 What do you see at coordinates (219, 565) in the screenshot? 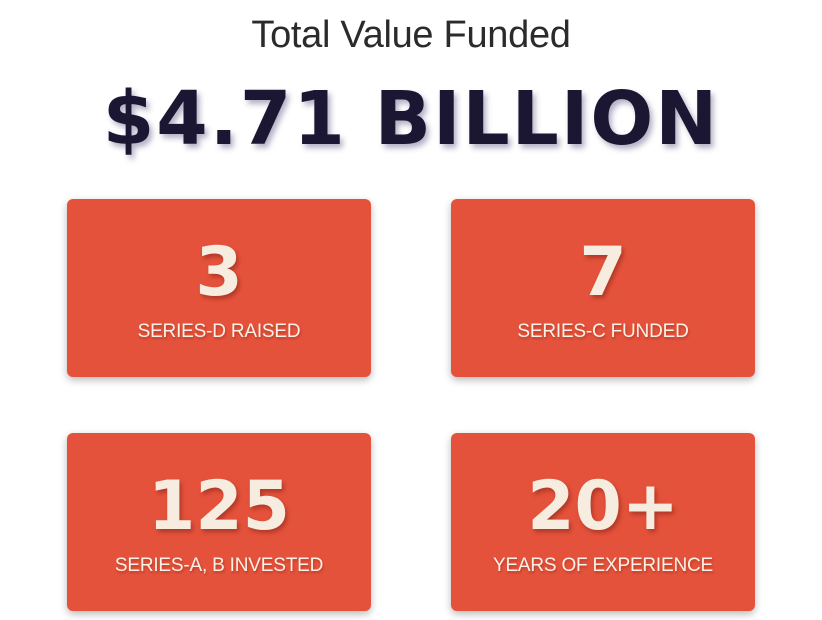
I see `stat-label: SERIES-A, B INVESTED` at bounding box center [219, 565].